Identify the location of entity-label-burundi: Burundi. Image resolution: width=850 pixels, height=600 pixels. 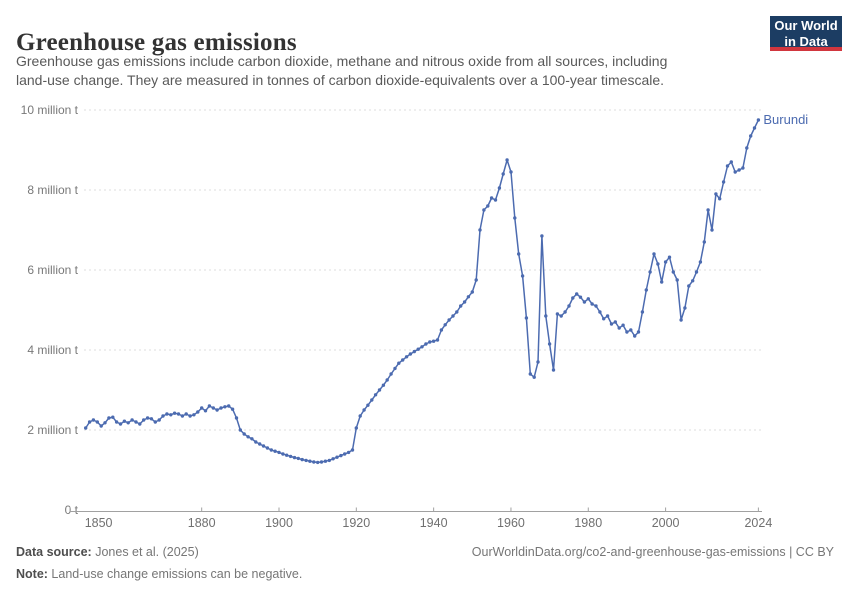
(785, 119).